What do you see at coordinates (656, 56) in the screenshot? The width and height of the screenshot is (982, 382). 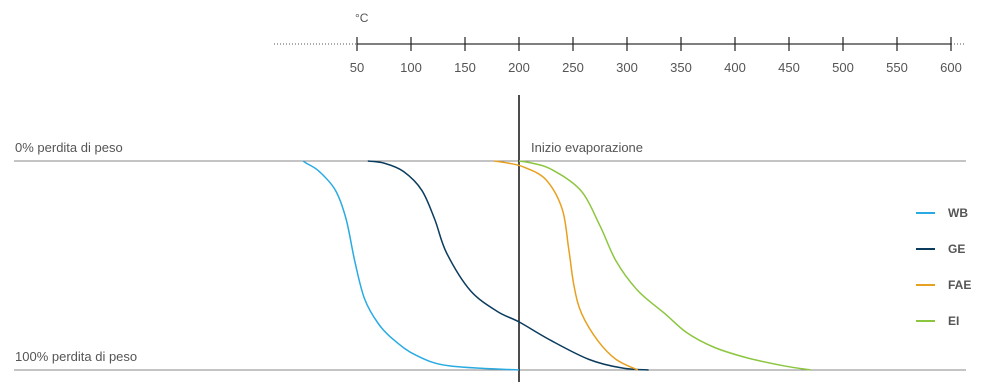 I see `temperature-ticks: 50 100 150 200 250 300 350 400 450 500 550 600` at bounding box center [656, 56].